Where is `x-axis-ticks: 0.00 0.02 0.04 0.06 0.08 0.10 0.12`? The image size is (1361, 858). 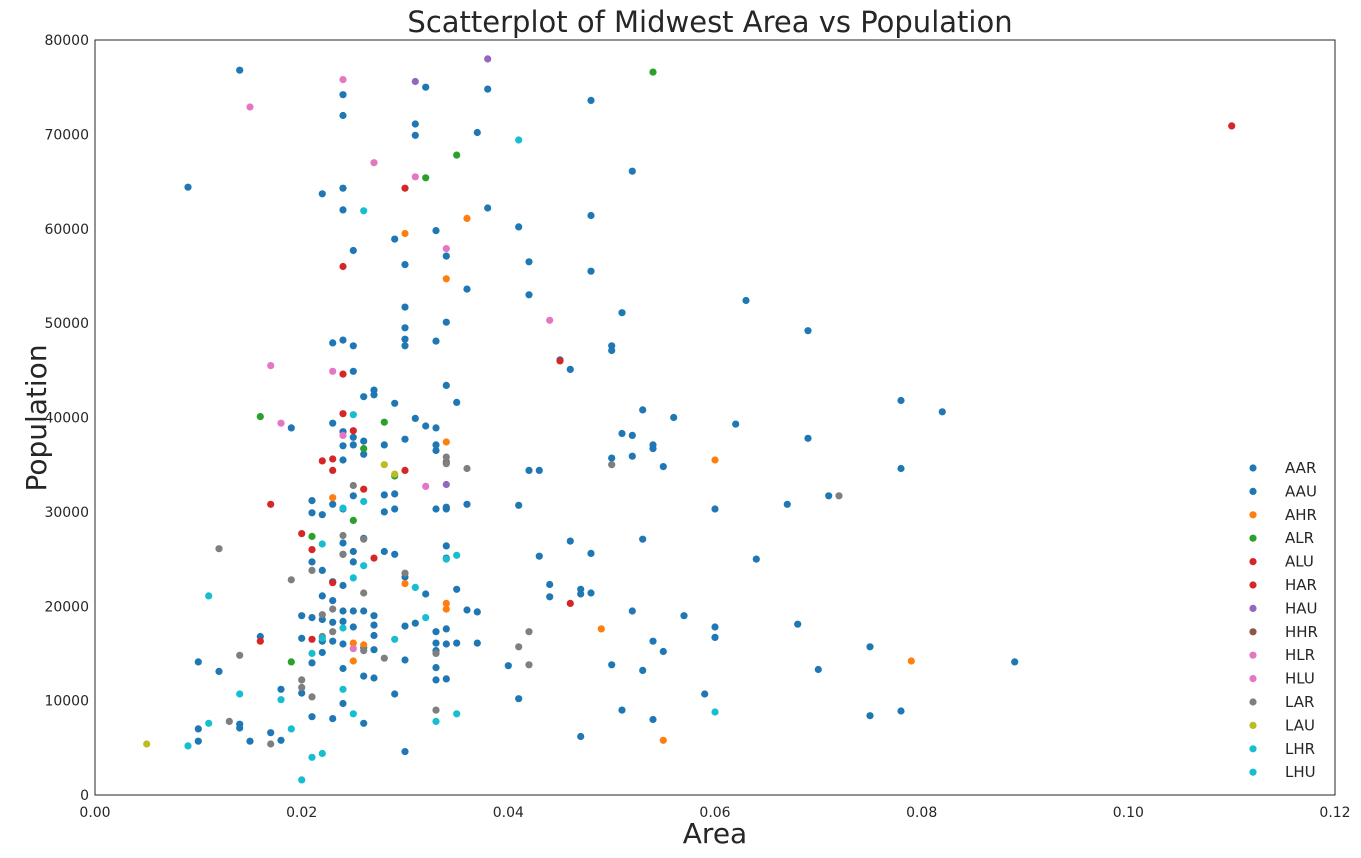
x-axis-ticks: 0.00 0.02 0.04 0.06 0.08 0.10 0.12 is located at coordinates (714, 813).